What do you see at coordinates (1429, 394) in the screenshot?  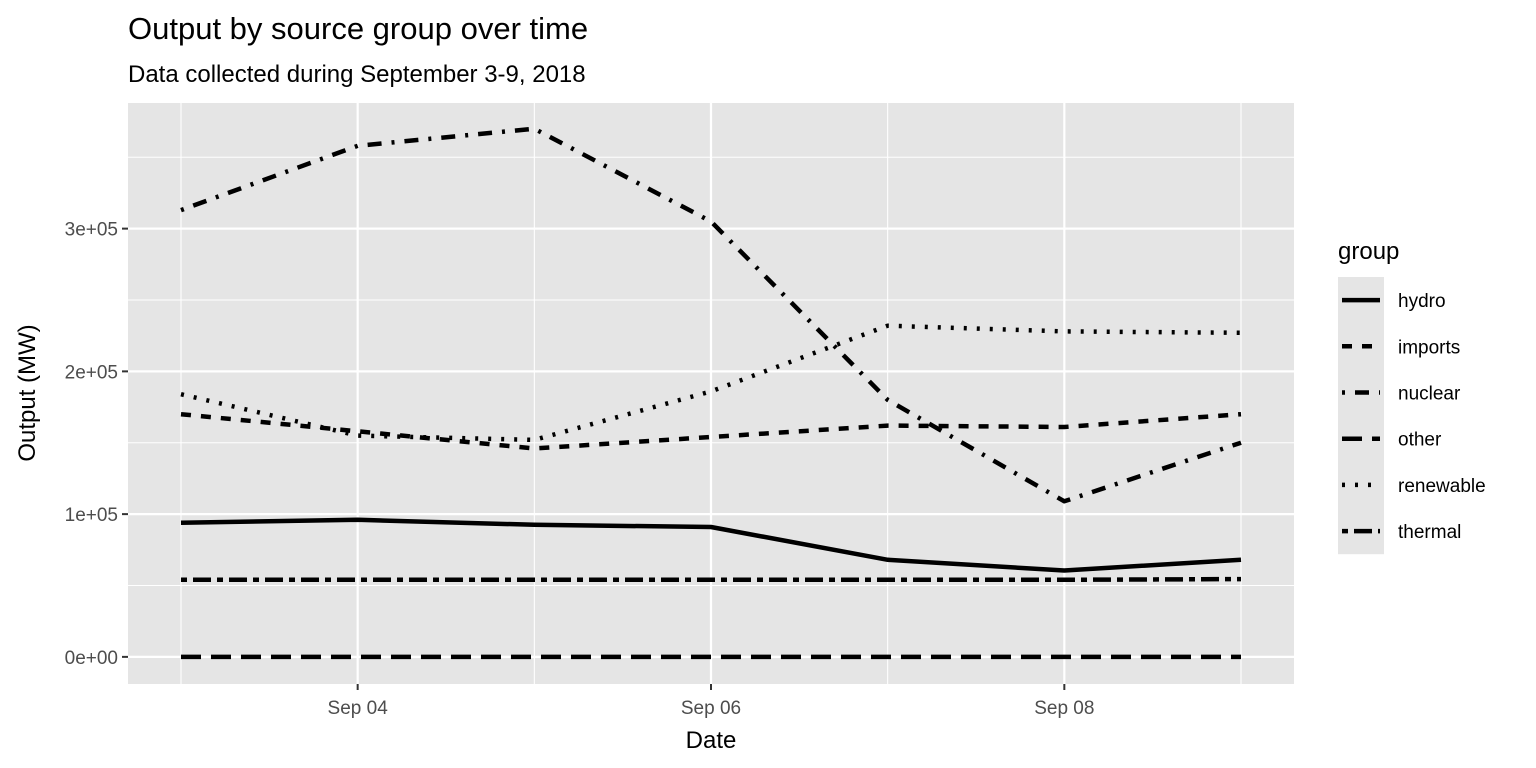 I see `legend-label-nuclear: nuclear` at bounding box center [1429, 394].